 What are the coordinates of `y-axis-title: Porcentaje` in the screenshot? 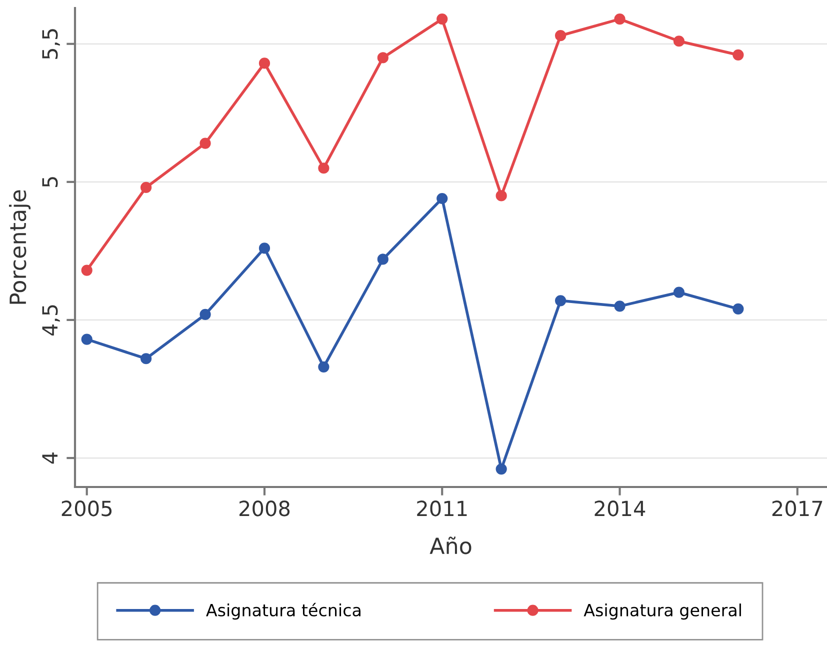 It's located at (20, 247).